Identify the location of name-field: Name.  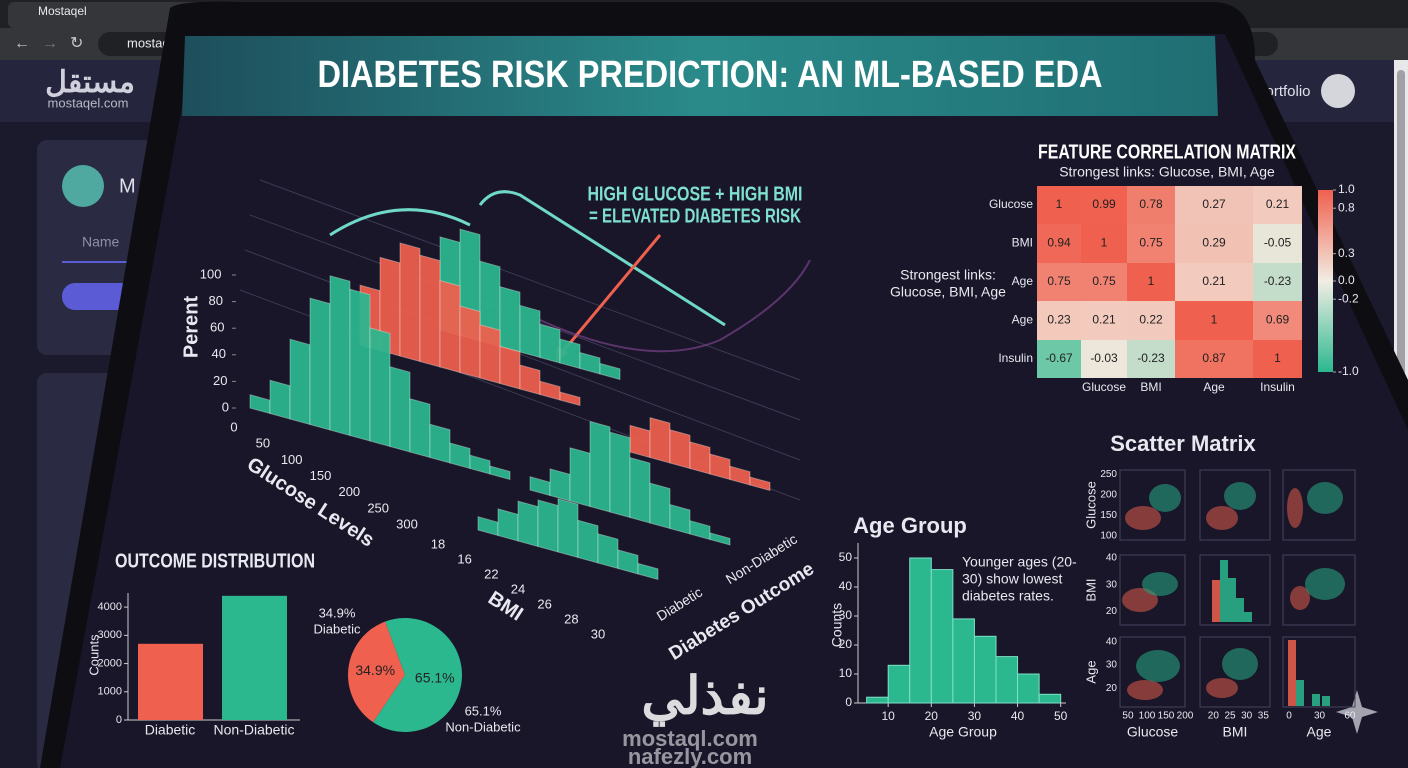
(101, 242).